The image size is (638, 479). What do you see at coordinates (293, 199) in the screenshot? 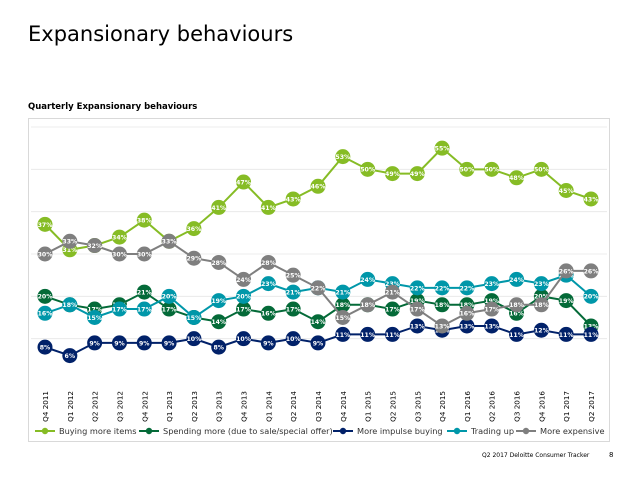
I see `data-label: 43%` at bounding box center [293, 199].